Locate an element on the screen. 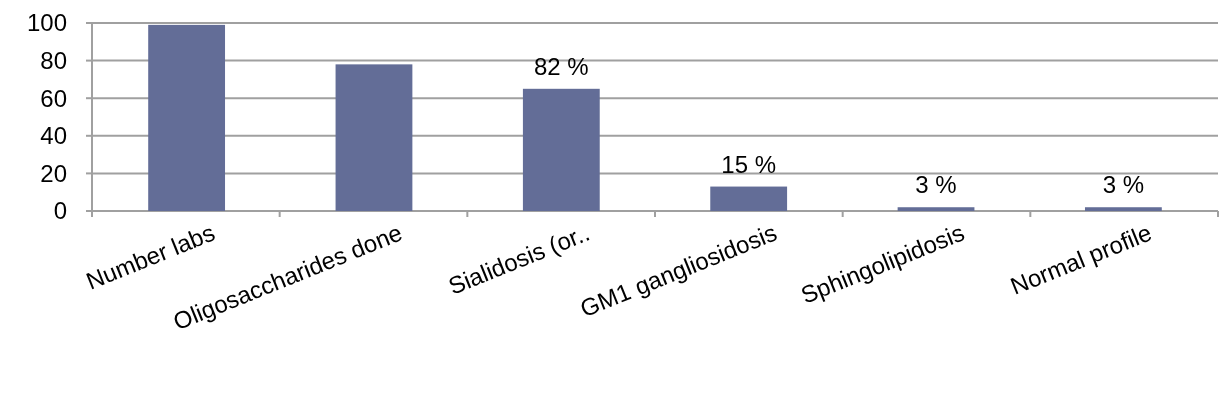  annotation: 15 % is located at coordinates (749, 164).